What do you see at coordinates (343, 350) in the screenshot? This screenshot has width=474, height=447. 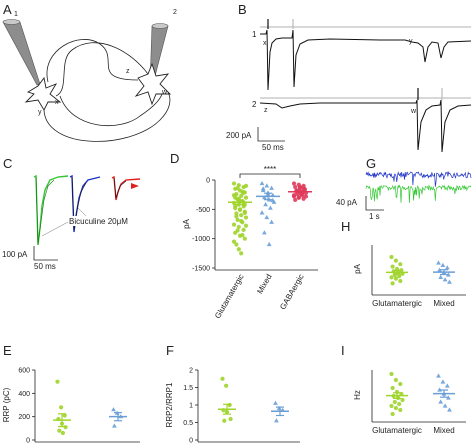 I see `panel-label-i: I` at bounding box center [343, 350].